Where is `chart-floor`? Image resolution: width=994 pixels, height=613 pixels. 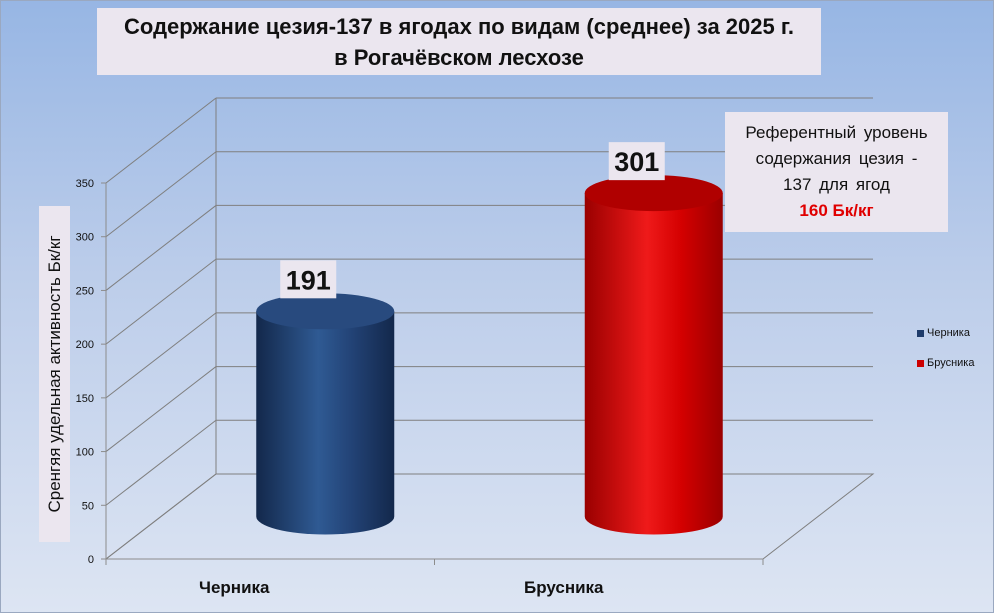 chart-floor is located at coordinates (489, 516).